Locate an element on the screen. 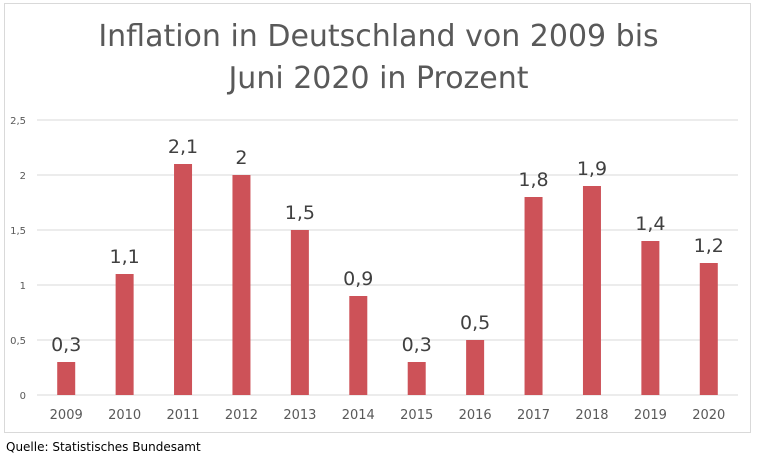  x-tick-label: 2014 is located at coordinates (358, 415).